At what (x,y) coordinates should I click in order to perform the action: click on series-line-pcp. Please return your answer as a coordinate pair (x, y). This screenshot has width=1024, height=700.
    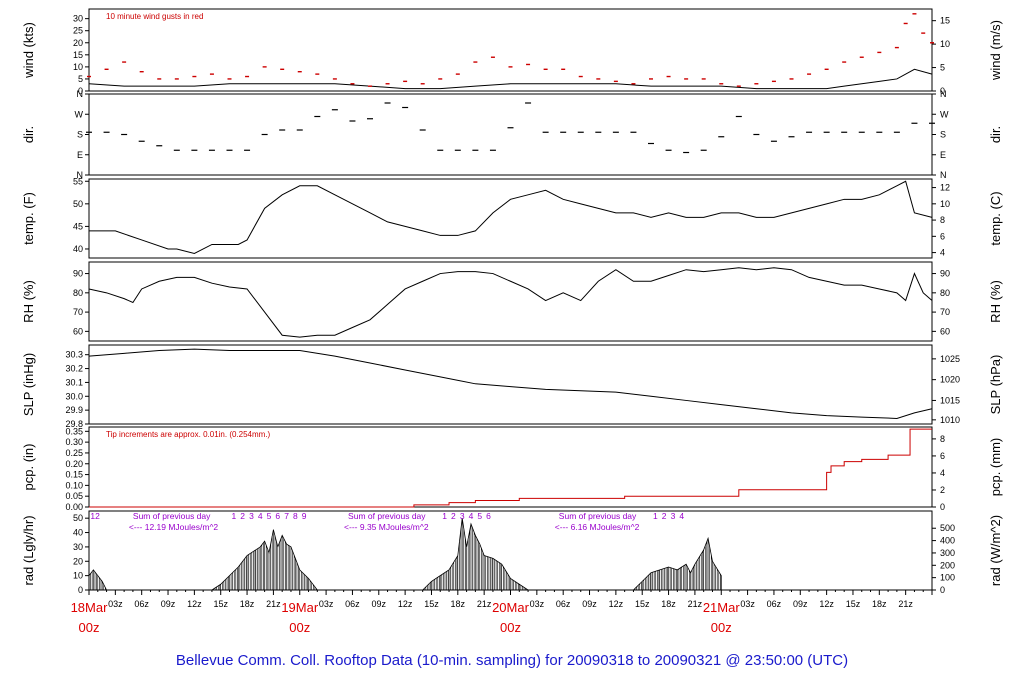
    Looking at the image, I should click on (510, 468).